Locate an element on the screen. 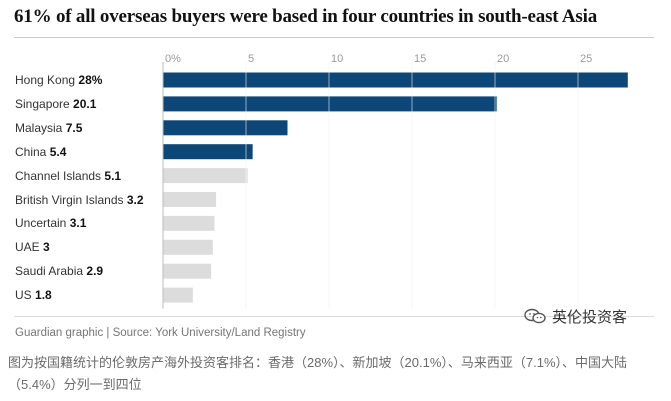 The image size is (671, 401). category-value: 28% is located at coordinates (90, 80).